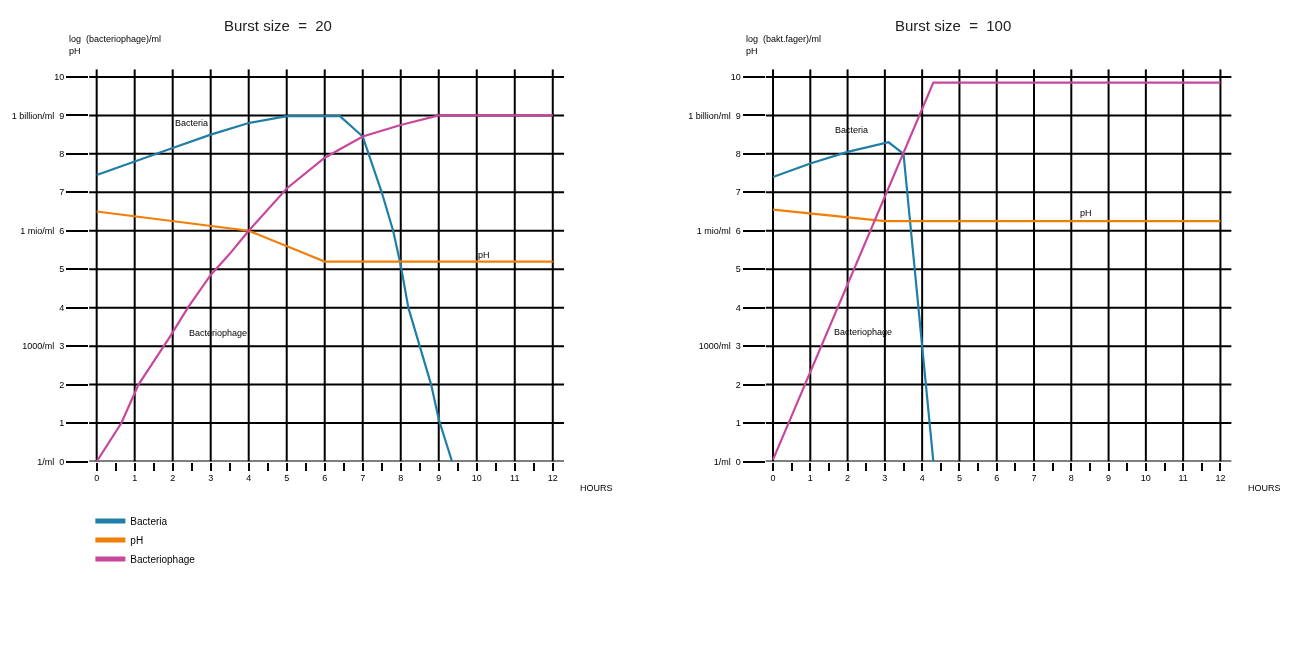  Describe the element at coordinates (115, 45) in the screenshot. I see `y-axis-title: log (bacteriophage)/ml pH` at that location.